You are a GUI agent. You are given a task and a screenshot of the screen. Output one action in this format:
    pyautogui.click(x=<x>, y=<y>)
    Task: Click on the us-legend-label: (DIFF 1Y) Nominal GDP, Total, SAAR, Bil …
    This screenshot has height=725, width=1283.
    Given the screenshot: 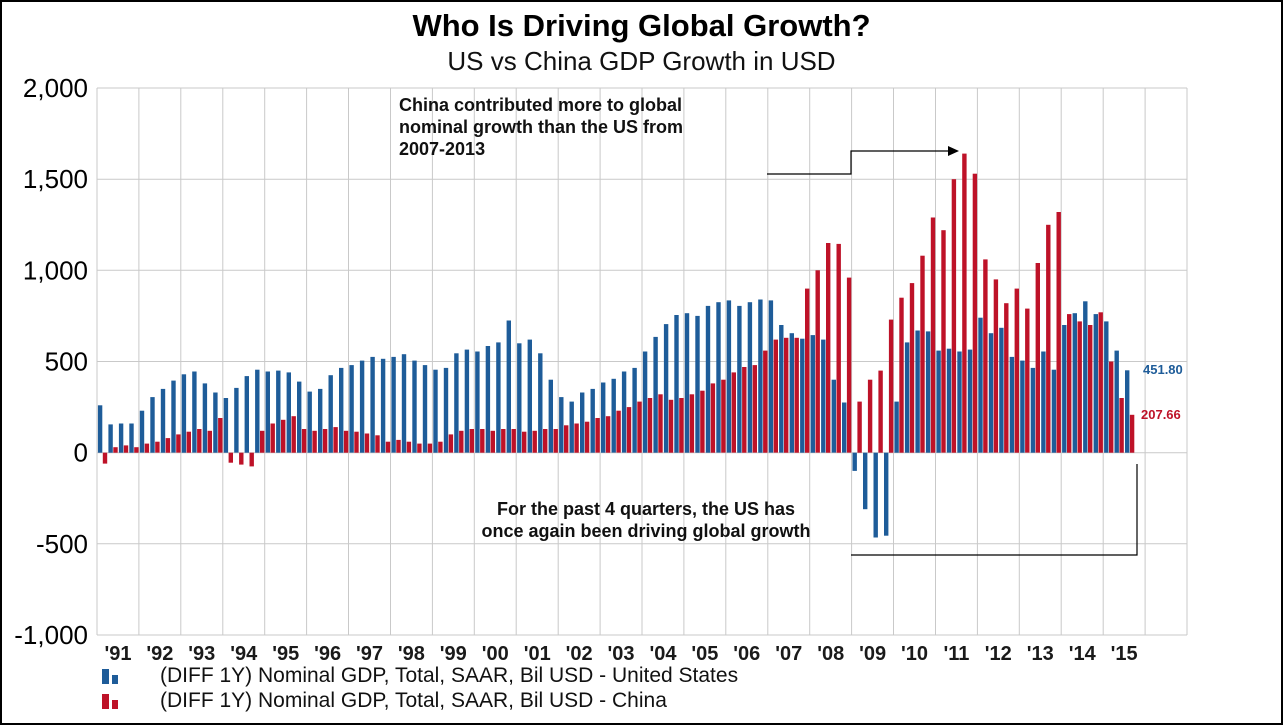 What is the action you would take?
    pyautogui.click(x=449, y=675)
    